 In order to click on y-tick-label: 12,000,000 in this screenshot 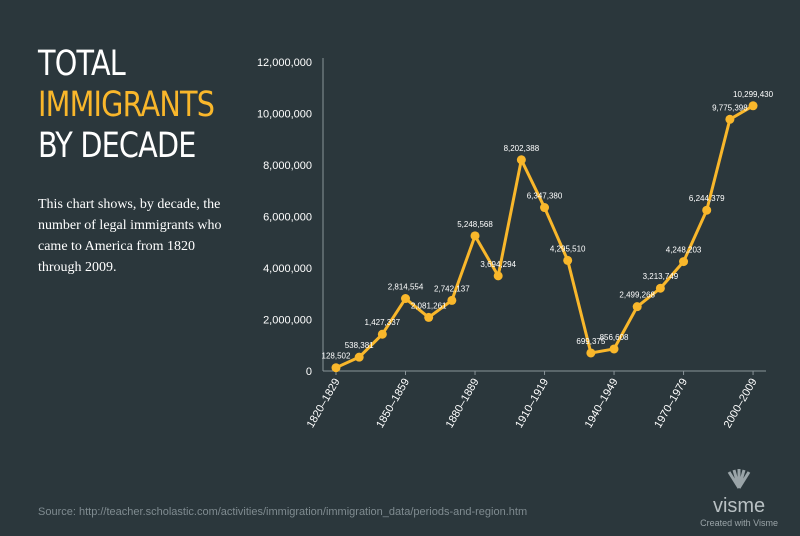, I will do `click(284, 63)`.